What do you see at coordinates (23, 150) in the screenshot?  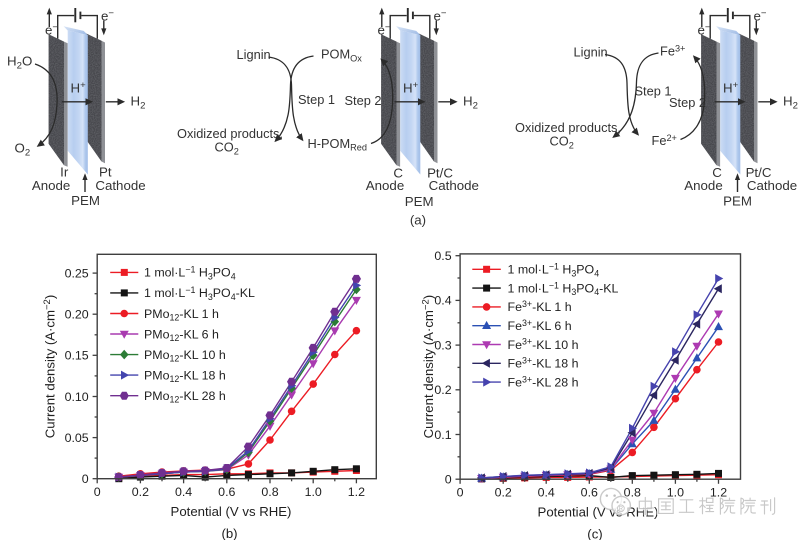 I see `svg-text: O2​` at bounding box center [23, 150].